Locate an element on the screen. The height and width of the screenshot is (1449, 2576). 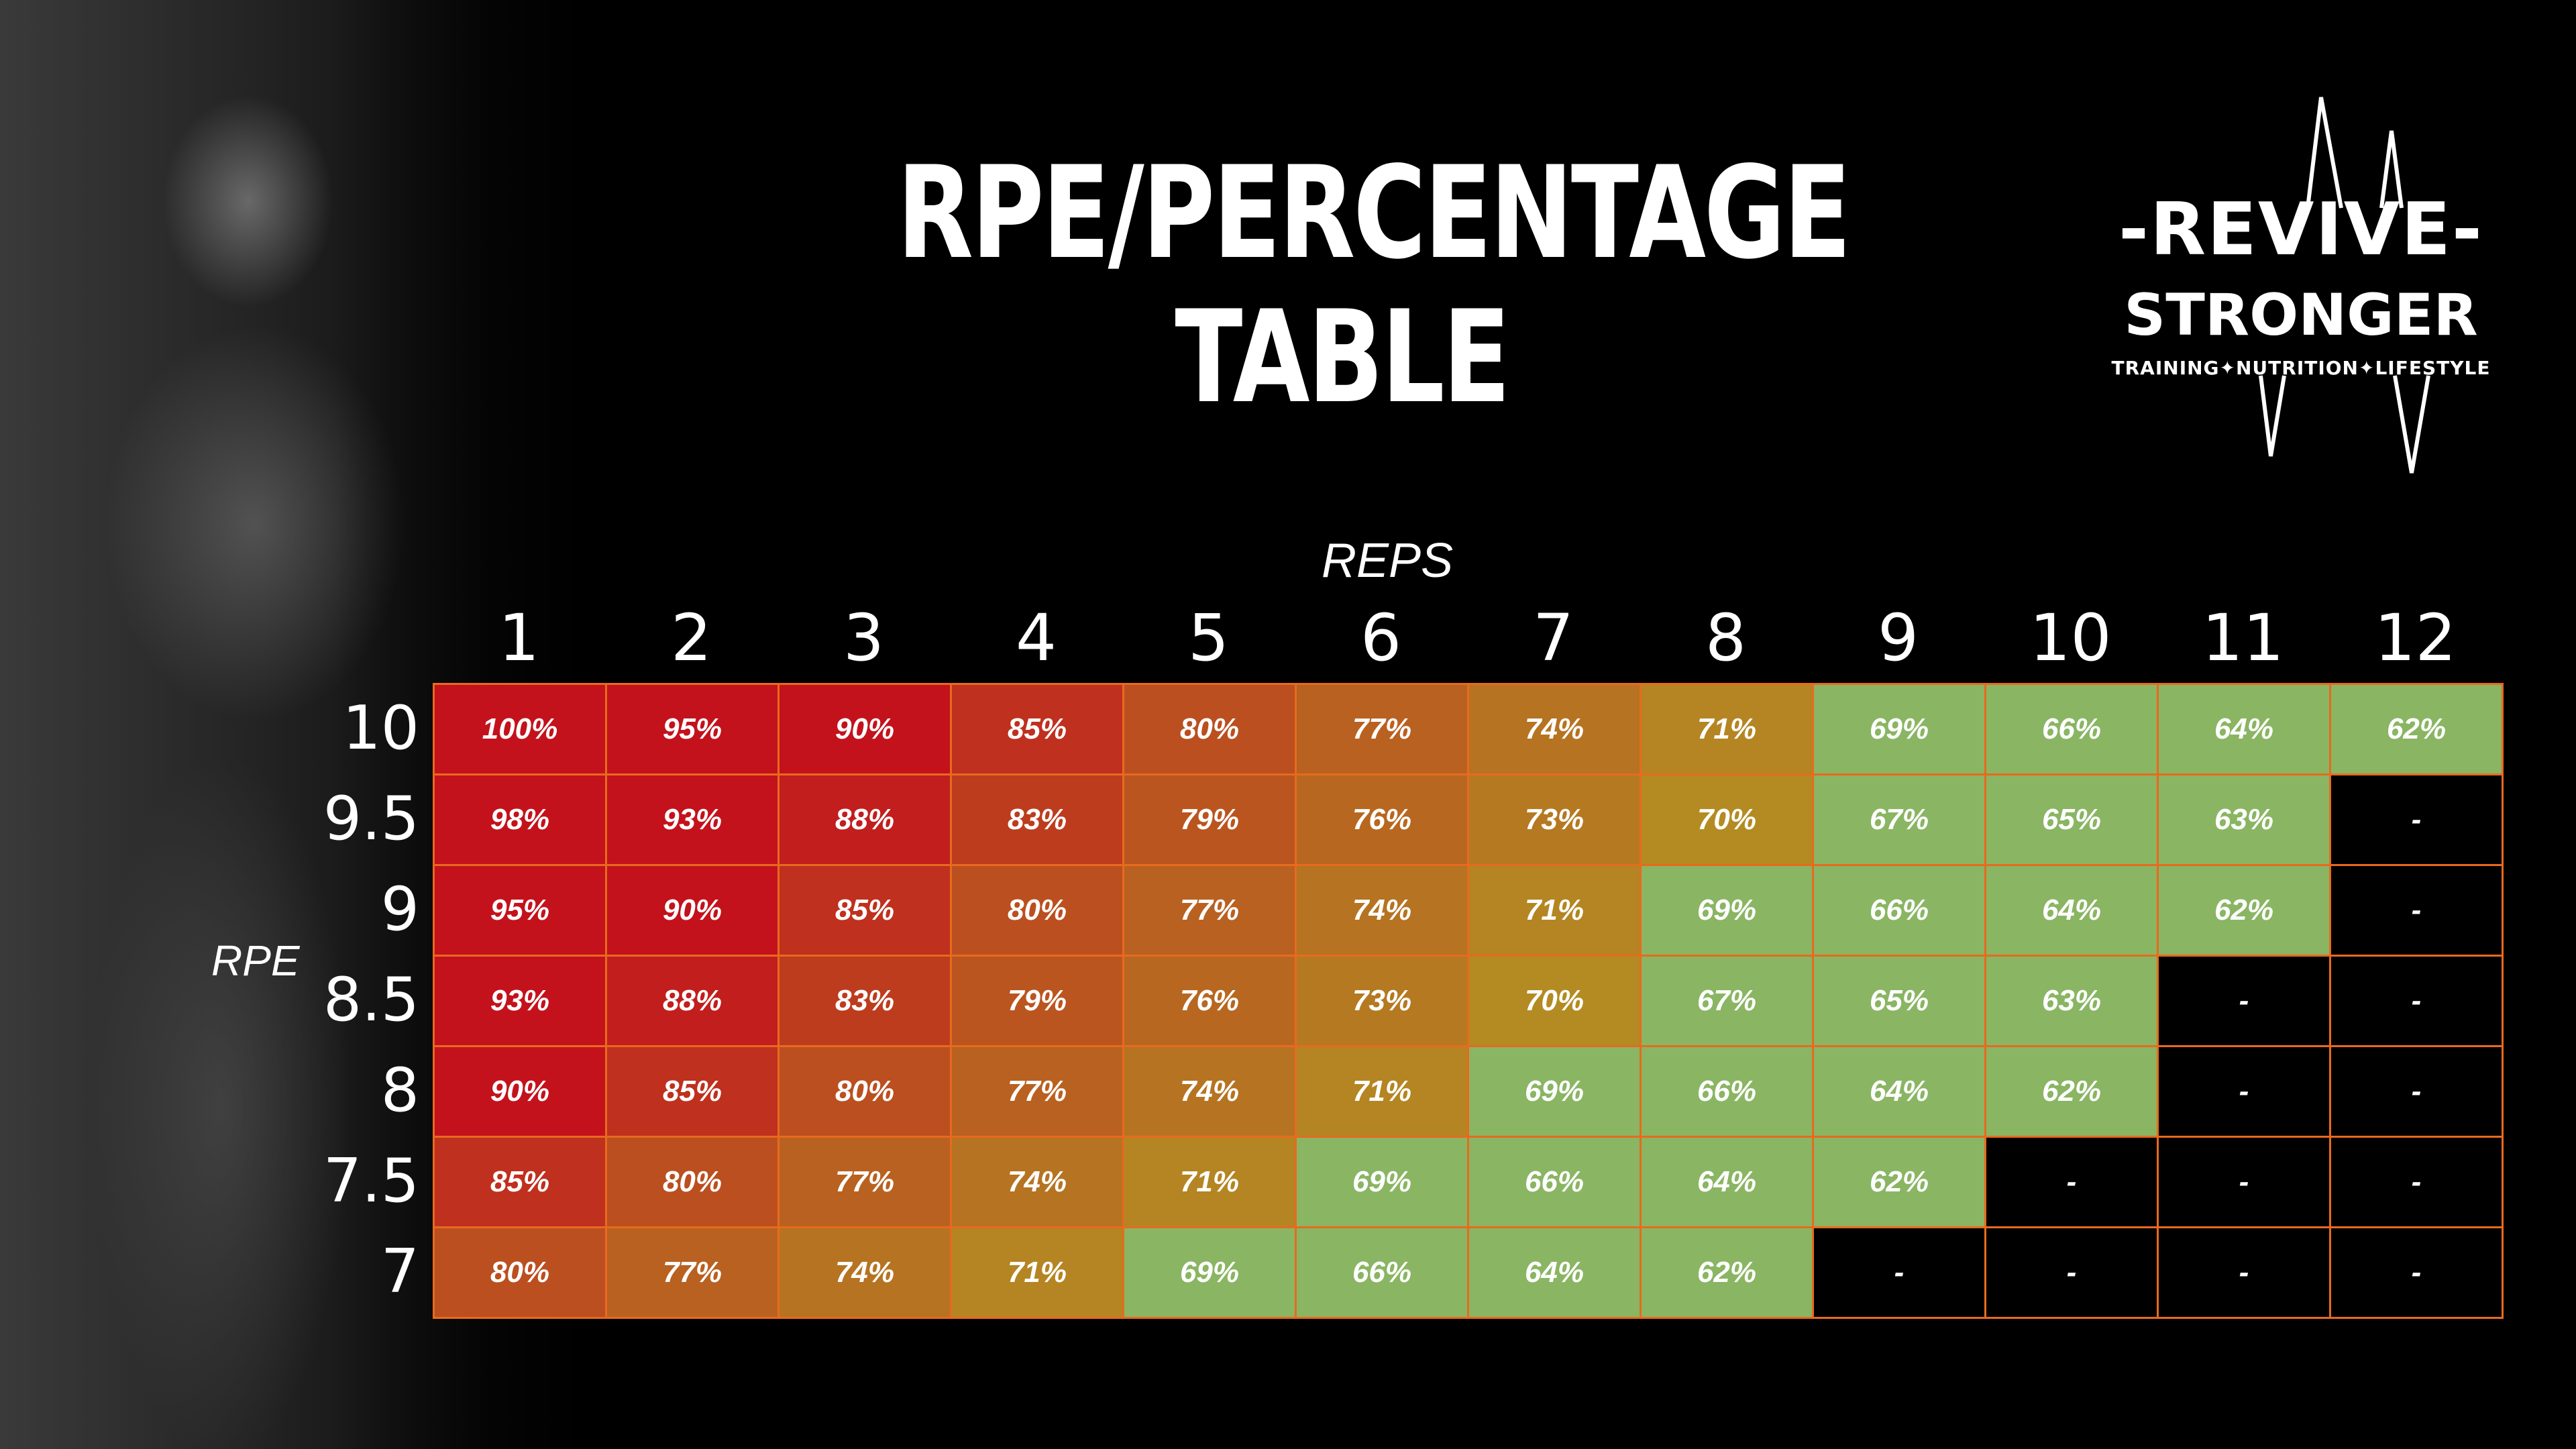
column-header-1: 1 is located at coordinates (519, 638).